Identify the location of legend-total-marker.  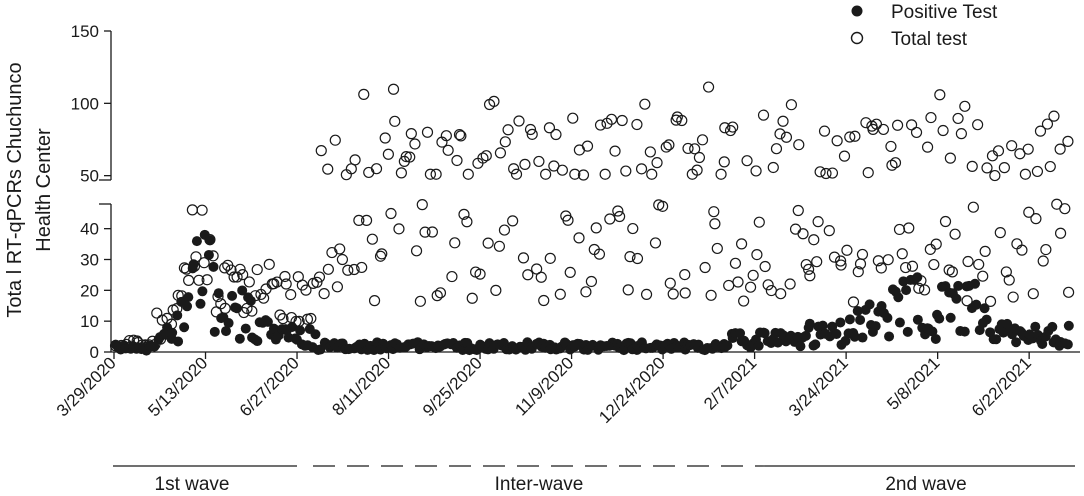
(857, 38).